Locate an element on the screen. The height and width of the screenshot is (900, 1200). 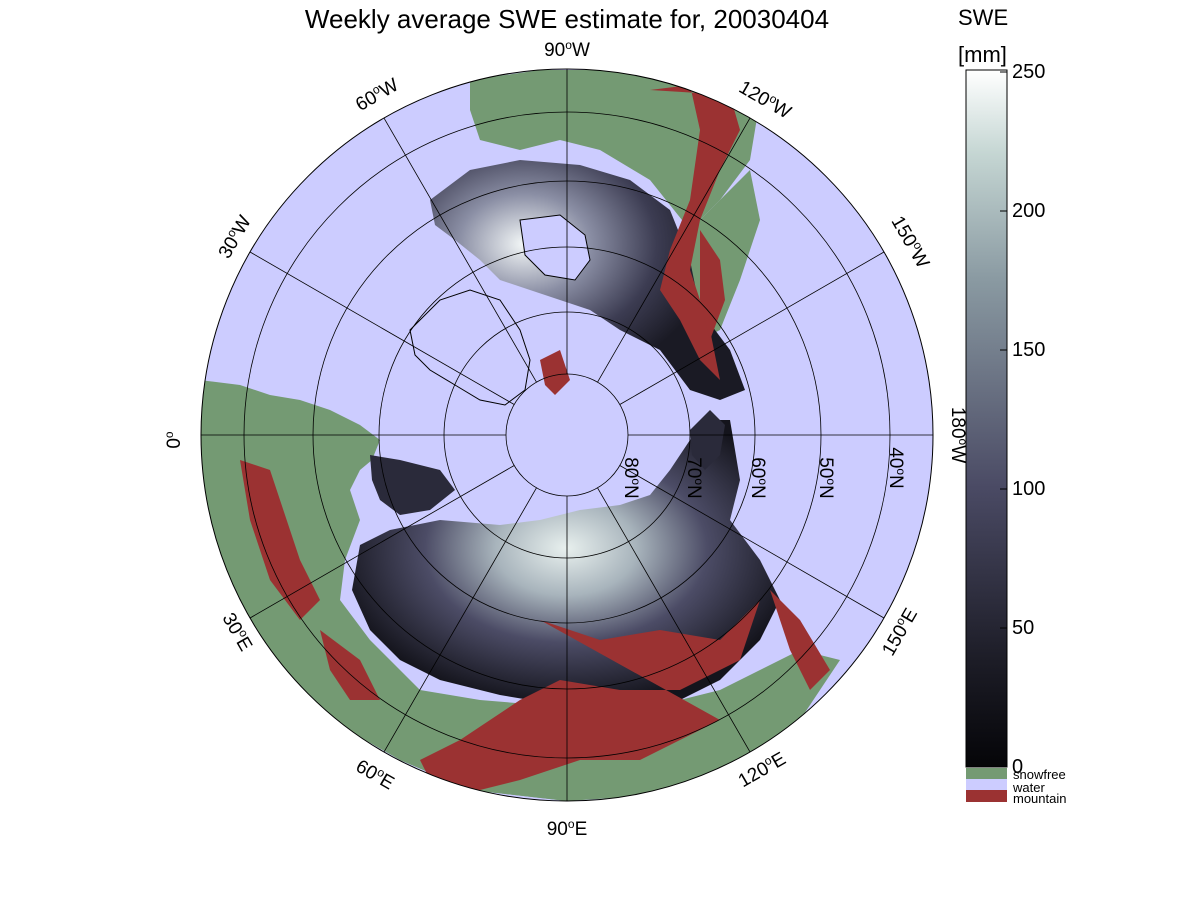
legend-label-snowfree: snowfree is located at coordinates (1039, 774).